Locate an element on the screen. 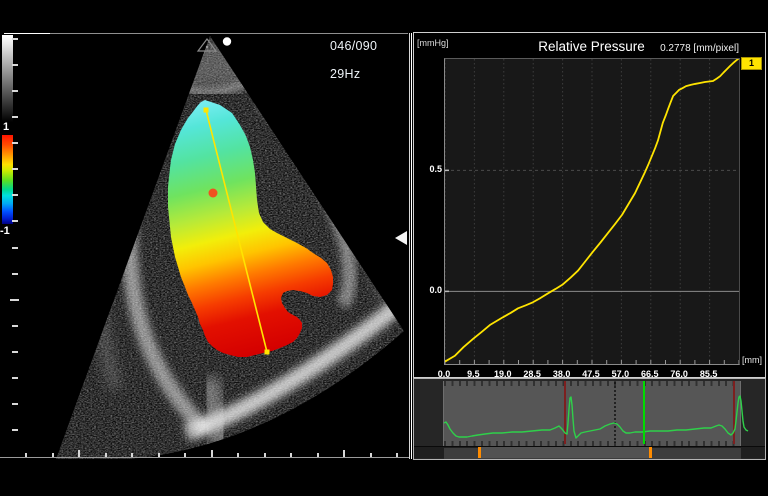 This screenshot has width=768, height=496. colorbar-max-label: 1 is located at coordinates (6, 127).